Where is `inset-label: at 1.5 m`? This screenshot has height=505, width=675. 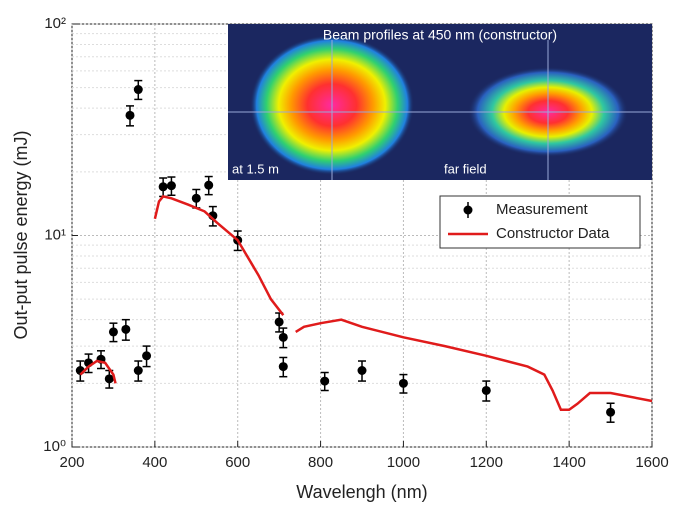
inset-label: at 1.5 m is located at coordinates (255, 168).